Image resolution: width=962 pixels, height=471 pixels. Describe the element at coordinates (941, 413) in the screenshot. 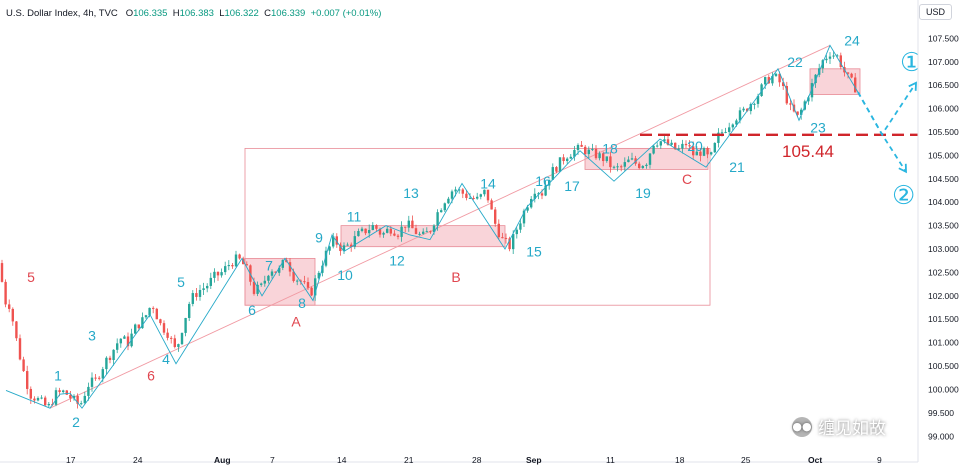

I see `y-tick-label: 99.500` at that location.